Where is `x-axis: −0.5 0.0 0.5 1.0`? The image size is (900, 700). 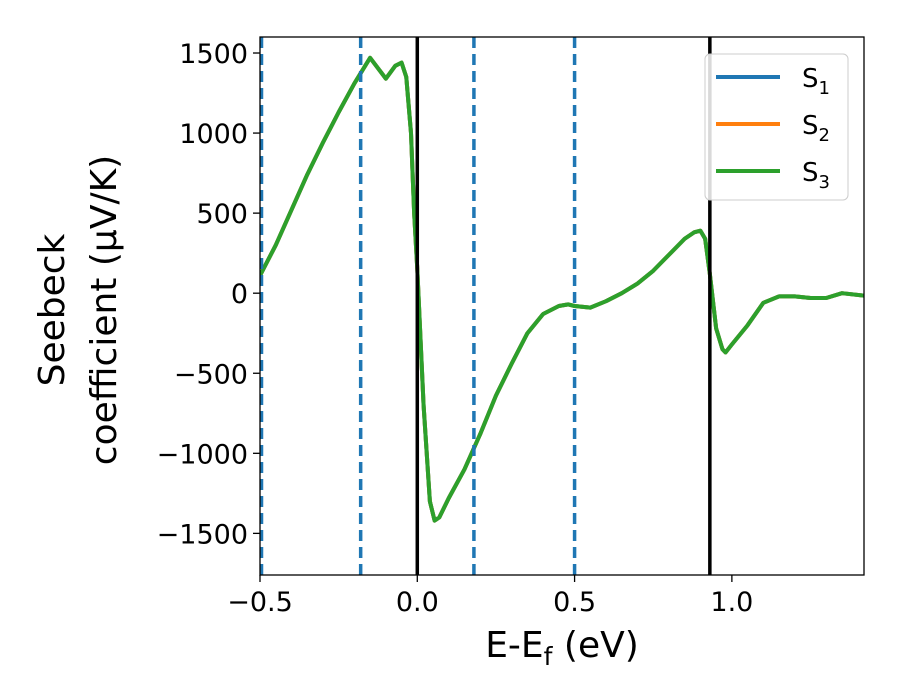 x-axis: −0.5 0.0 0.5 1.0 is located at coordinates (490, 596).